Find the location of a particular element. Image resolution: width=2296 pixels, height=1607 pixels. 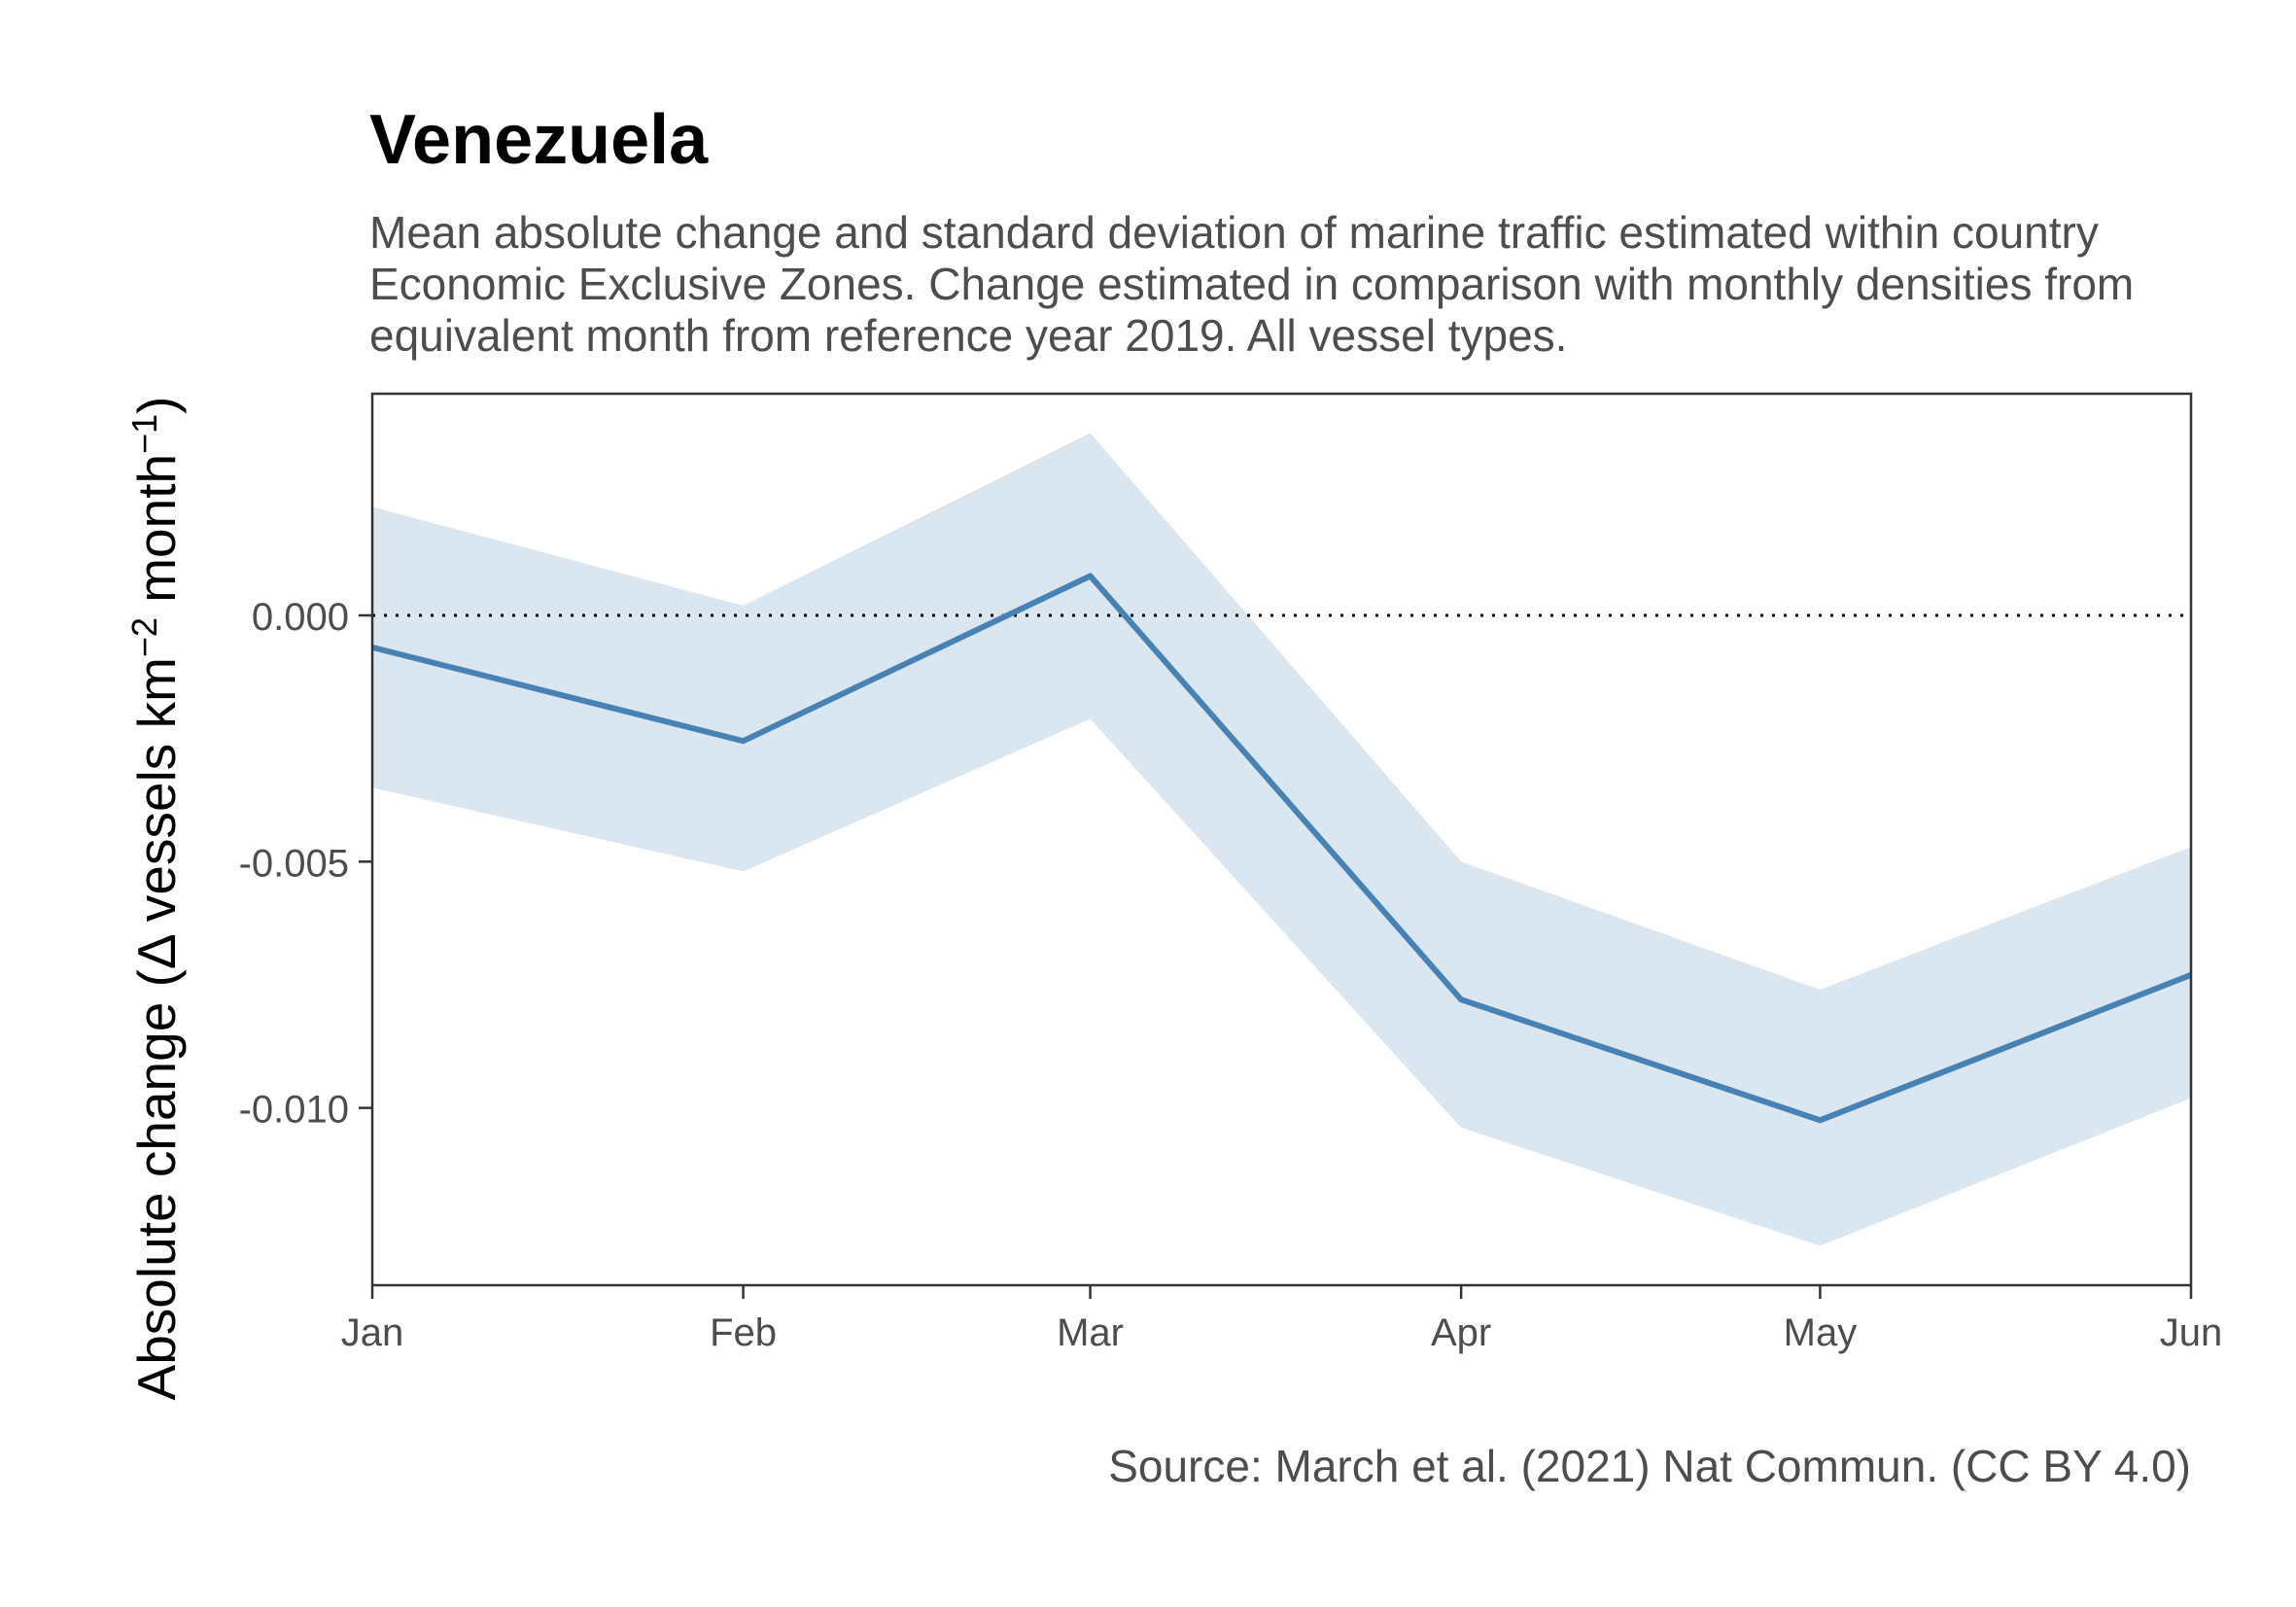

chart-title: Venezuela is located at coordinates (539, 140).